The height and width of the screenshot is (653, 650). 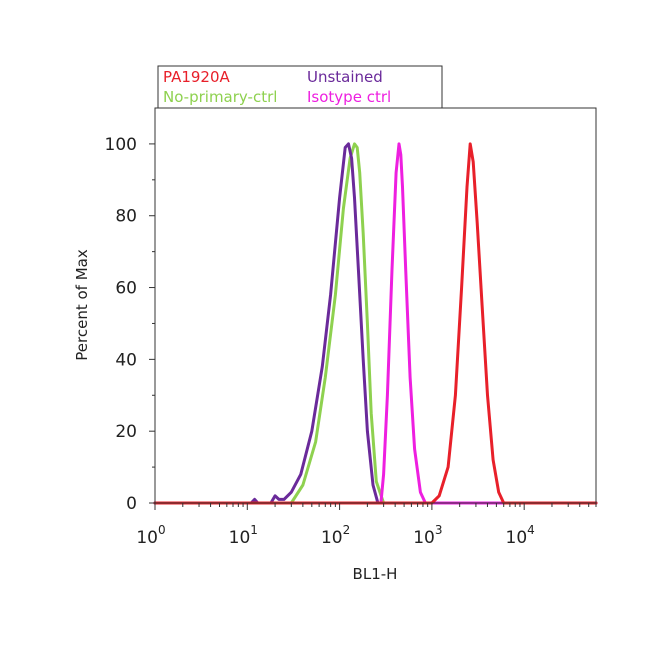 What do you see at coordinates (345, 77) in the screenshot?
I see `legend-item-unstained: Unstained` at bounding box center [345, 77].